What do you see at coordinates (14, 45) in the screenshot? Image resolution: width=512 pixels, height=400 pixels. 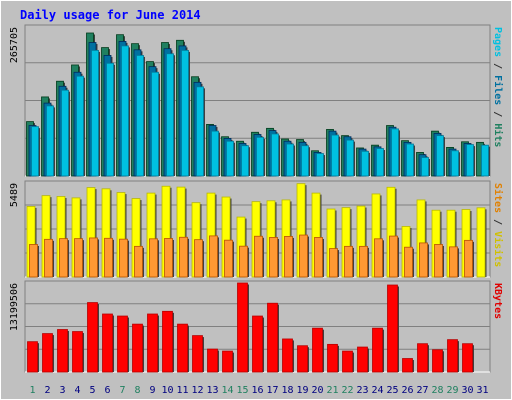 I see `top-panel-max-label: 265705` at bounding box center [14, 45].